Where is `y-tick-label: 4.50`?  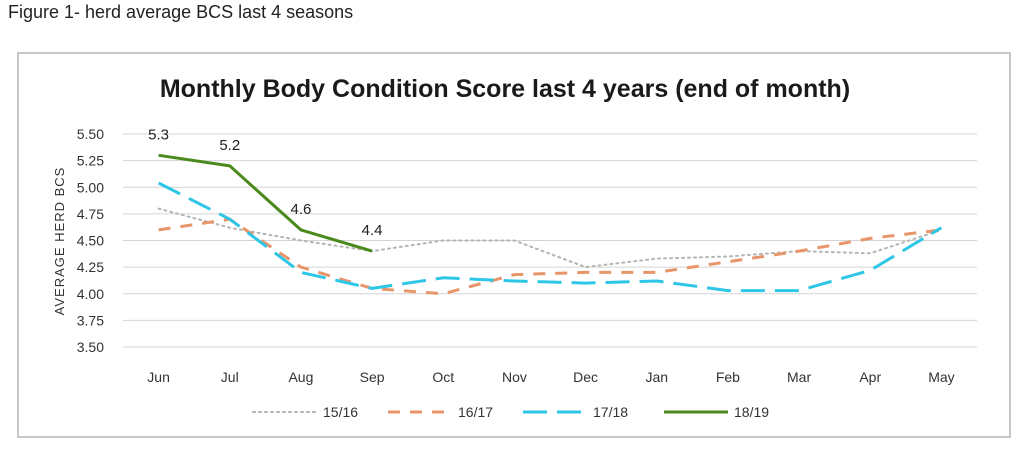 y-tick-label: 4.50 is located at coordinates (90, 241).